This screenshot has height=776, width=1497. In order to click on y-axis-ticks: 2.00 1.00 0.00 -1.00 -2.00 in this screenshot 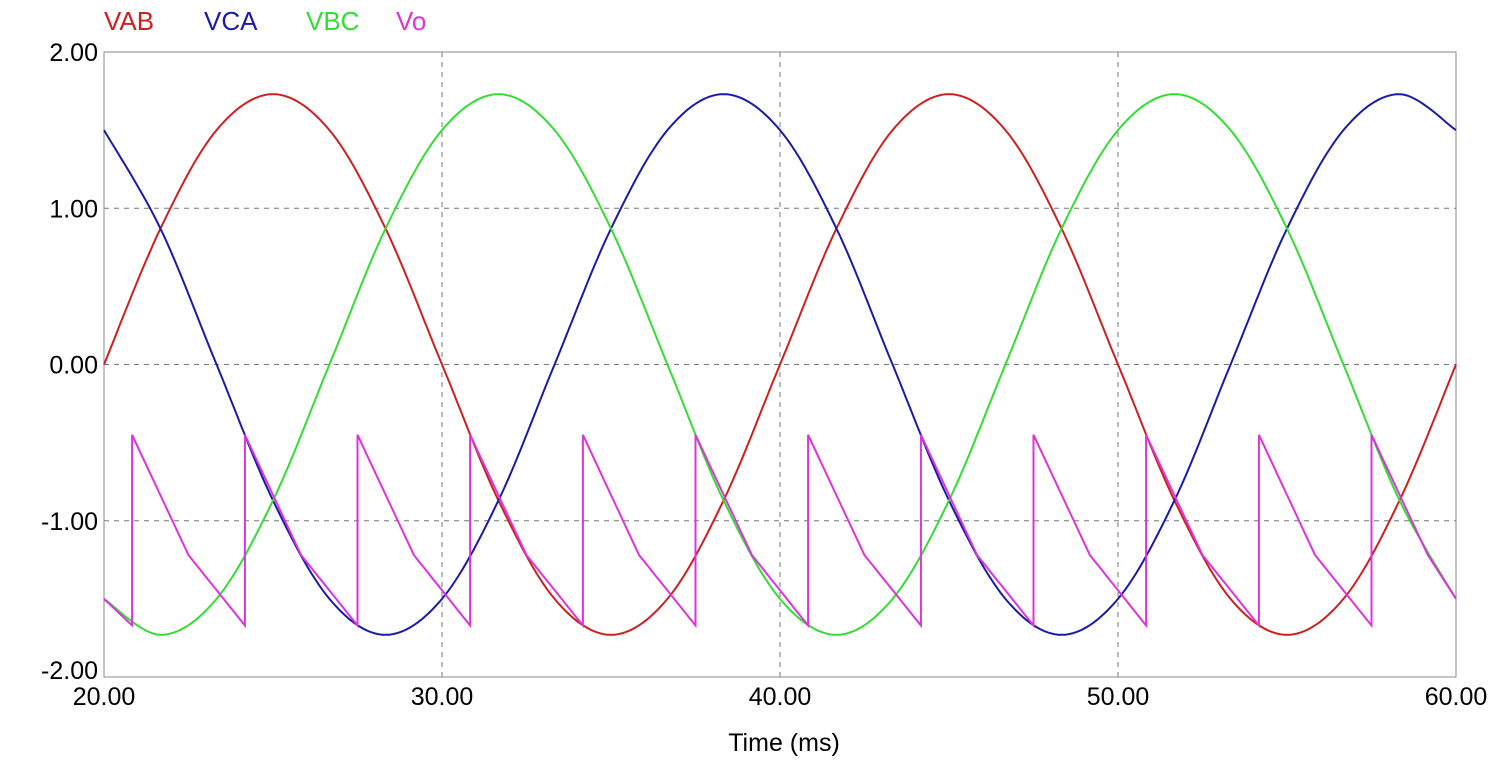, I will do `click(69, 362)`.